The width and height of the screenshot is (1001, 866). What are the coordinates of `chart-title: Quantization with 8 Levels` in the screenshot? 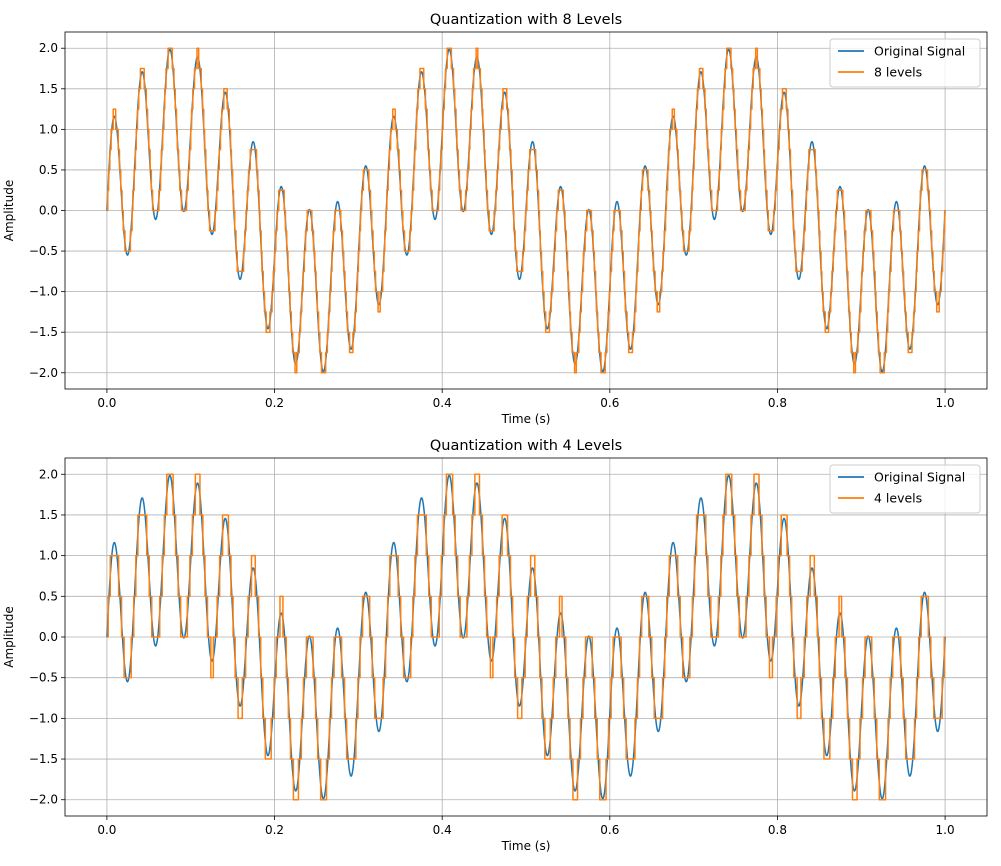 It's located at (526, 20).